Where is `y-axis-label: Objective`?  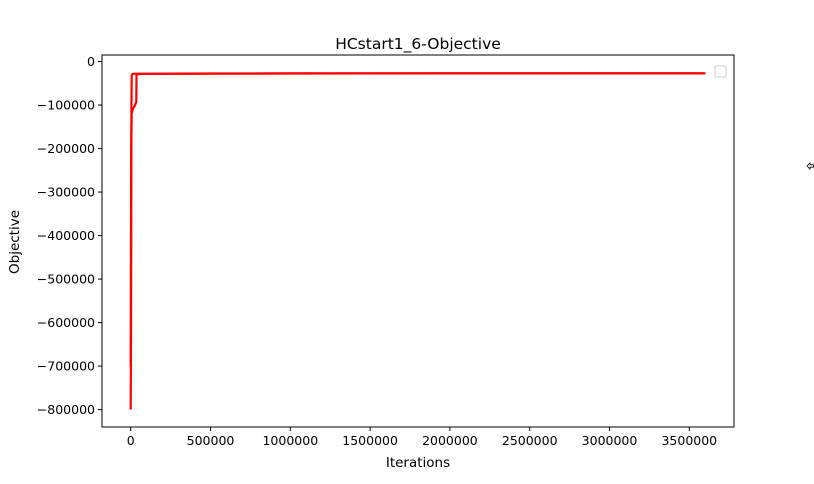 y-axis-label: Objective is located at coordinates (15, 242).